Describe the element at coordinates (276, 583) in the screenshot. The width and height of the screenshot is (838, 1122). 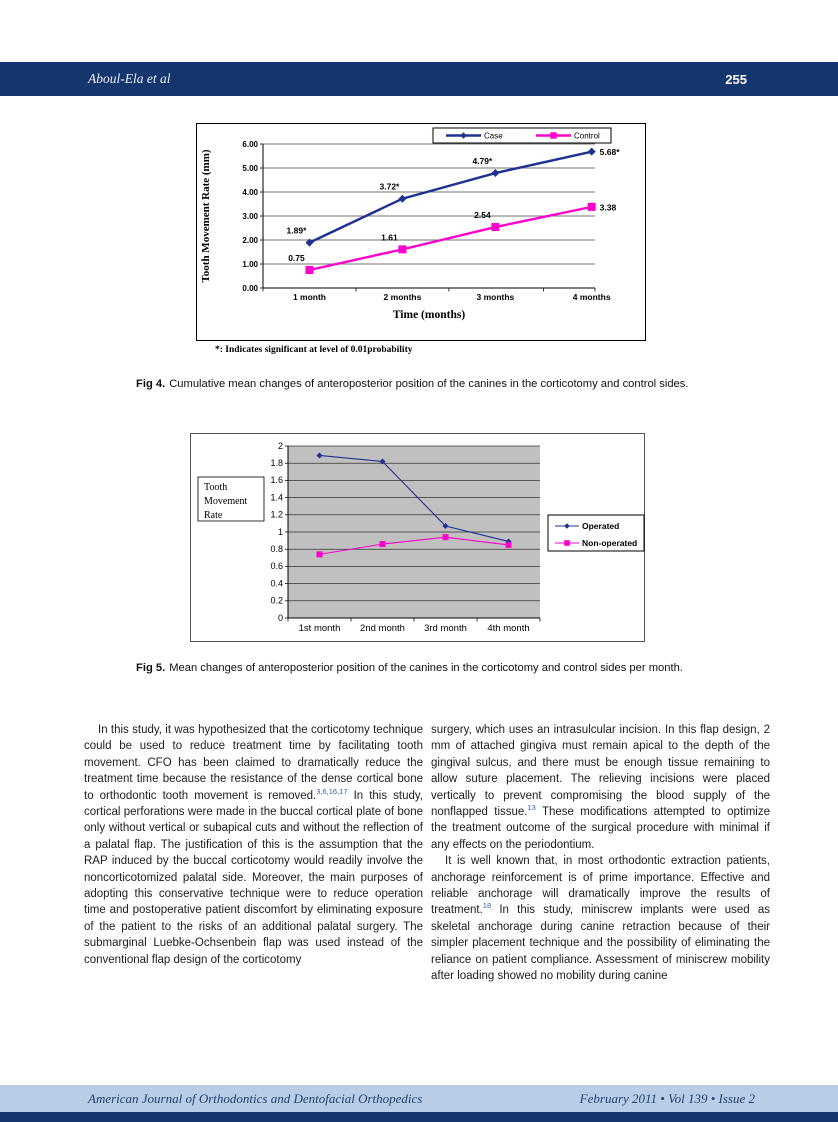
I see `y-tick-label: 0.4` at that location.